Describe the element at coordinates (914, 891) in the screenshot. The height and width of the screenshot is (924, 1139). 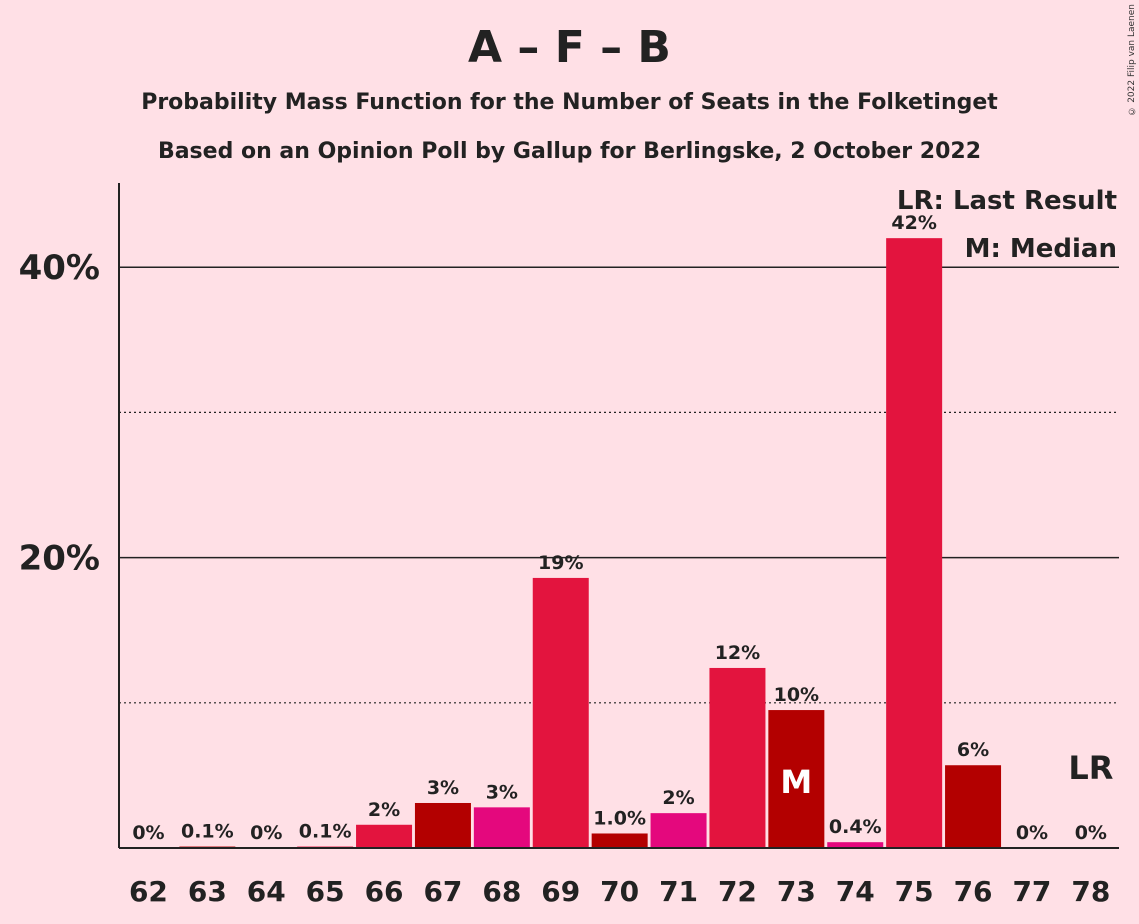
I see `x-tick-label: 75` at that location.